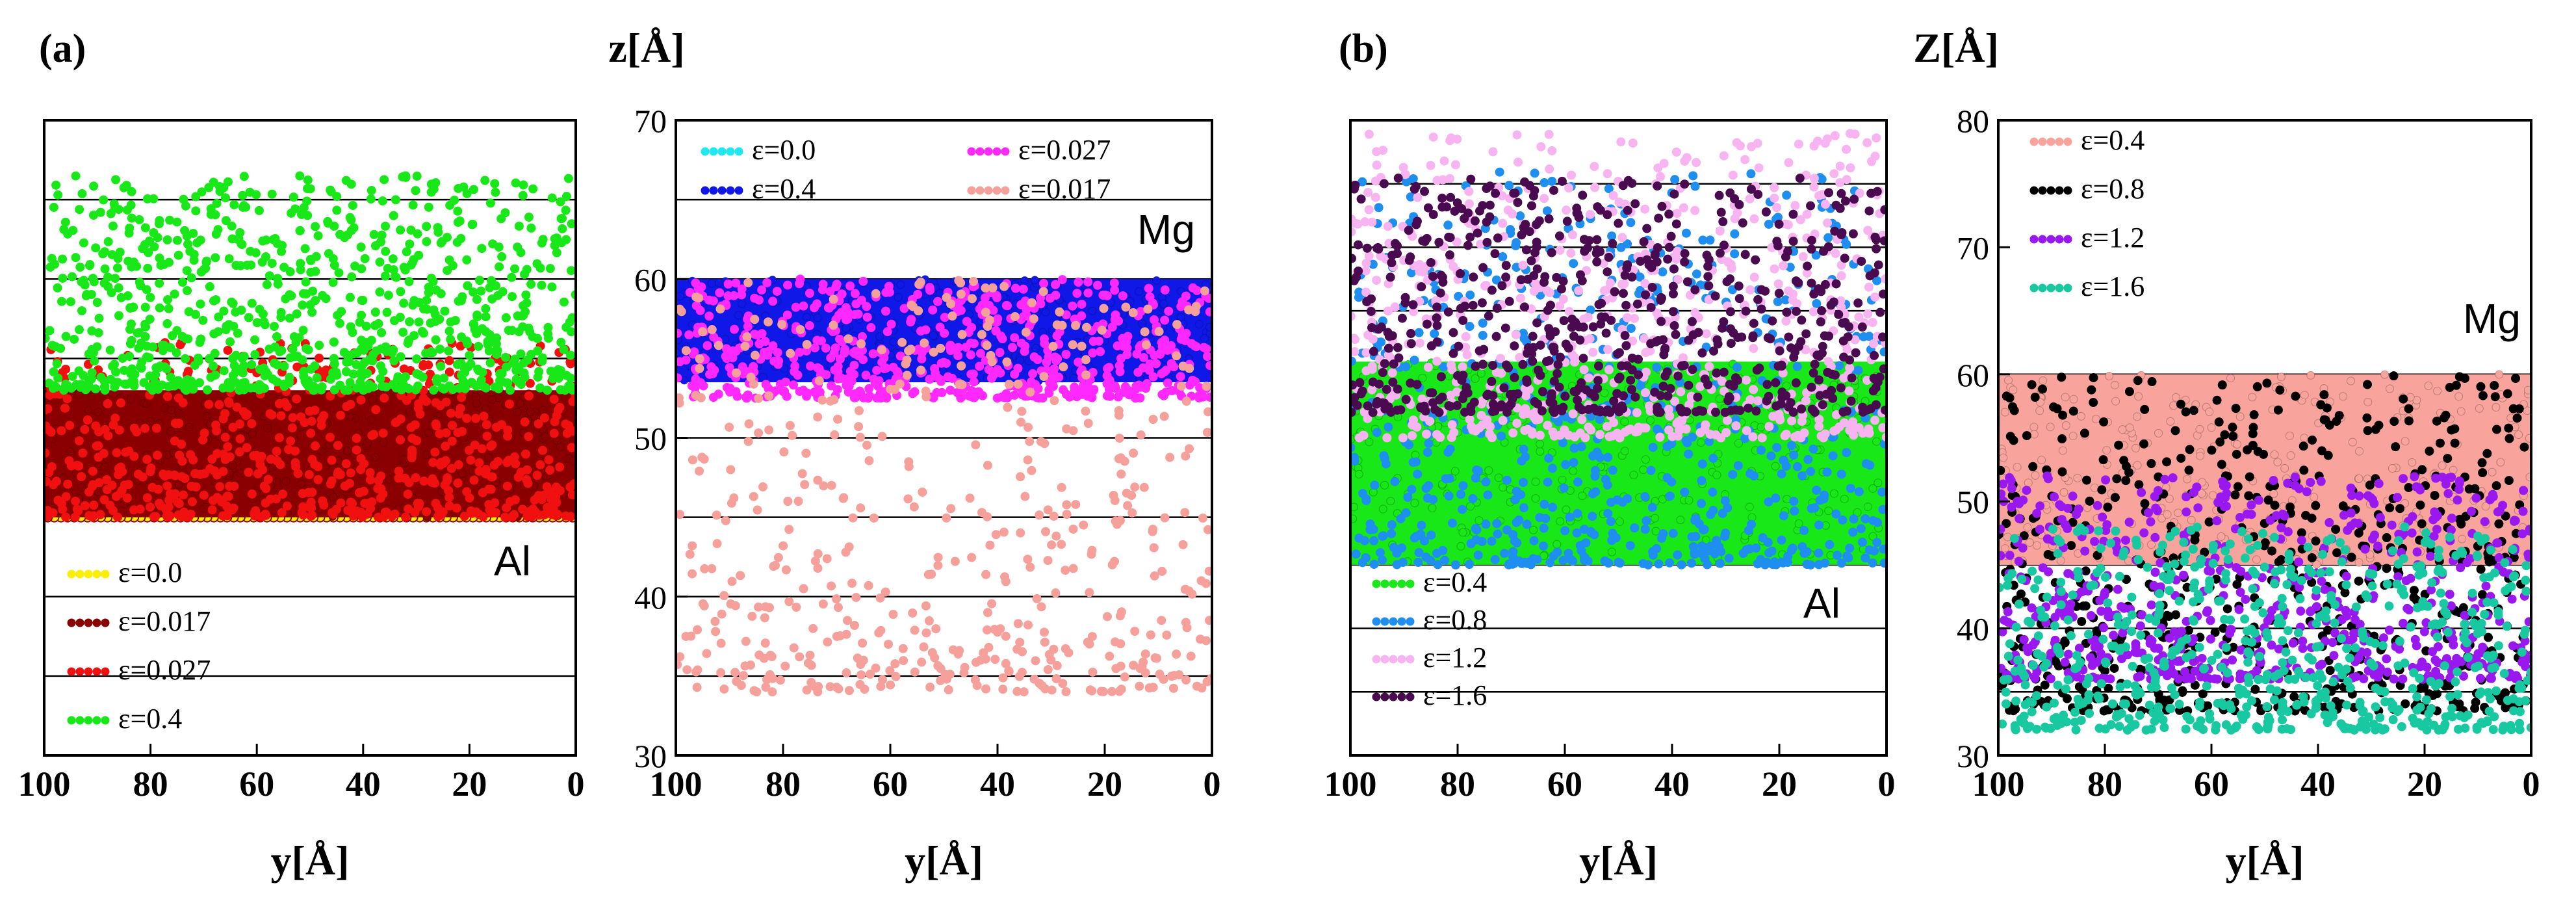 This screenshot has width=2576, height=903. Describe the element at coordinates (784, 189) in the screenshot. I see `legend-label: ε=0.4` at that location.